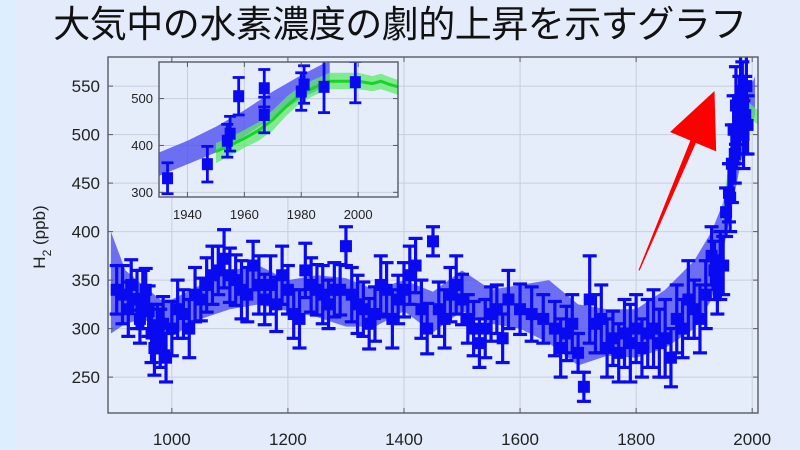  What do you see at coordinates (288, 439) in the screenshot?
I see `x-tick-label: 1200` at bounding box center [288, 439].